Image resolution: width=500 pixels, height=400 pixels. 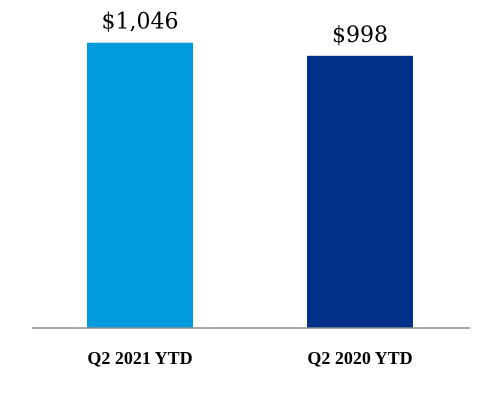 What do you see at coordinates (249, 358) in the screenshot?
I see `category-labels-group: Q2 2021 YTD Q2 2020 YTD` at bounding box center [249, 358].